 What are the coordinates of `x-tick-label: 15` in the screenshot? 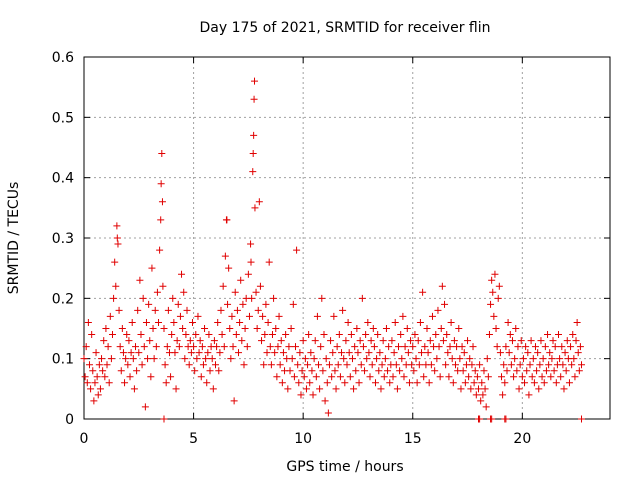 It's located at (413, 439).